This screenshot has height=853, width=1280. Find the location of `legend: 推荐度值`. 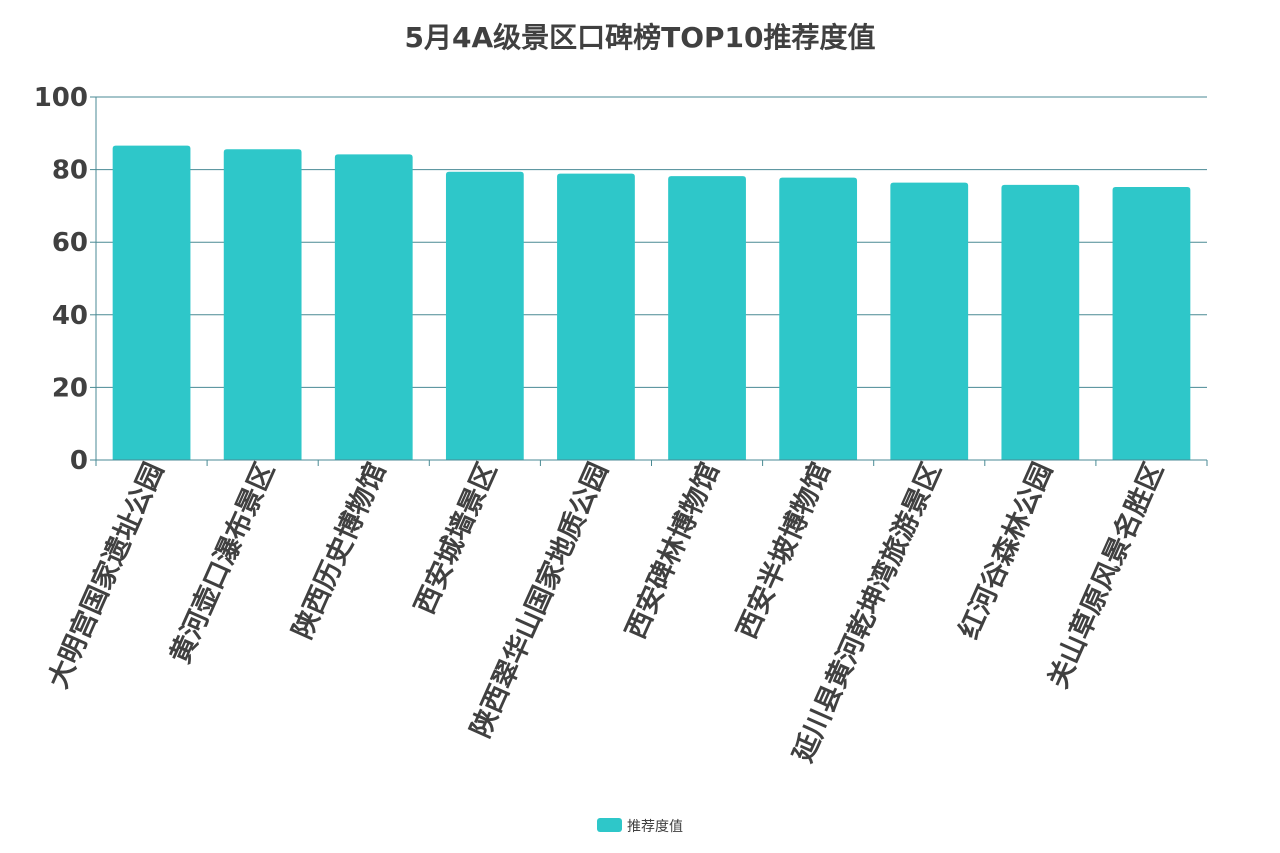

legend: 推荐度值 is located at coordinates (640, 826).